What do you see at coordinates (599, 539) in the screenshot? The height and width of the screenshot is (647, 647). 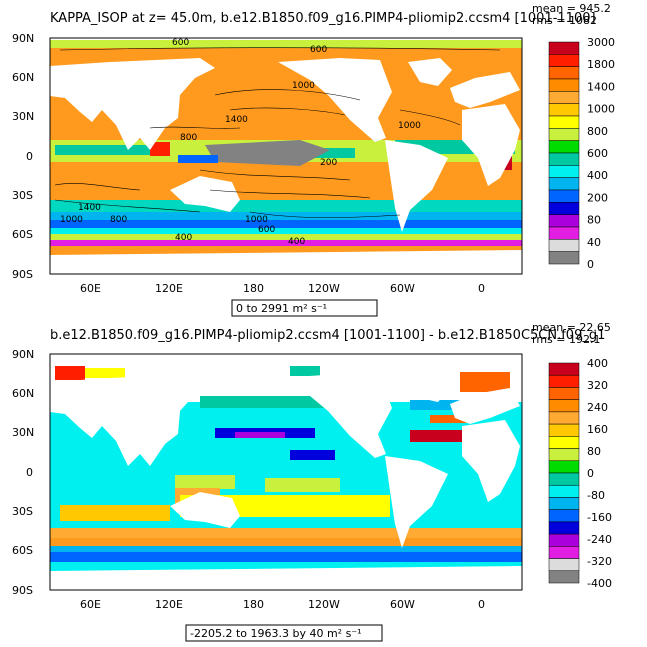 I see `colorbar-label: -240` at bounding box center [599, 539].